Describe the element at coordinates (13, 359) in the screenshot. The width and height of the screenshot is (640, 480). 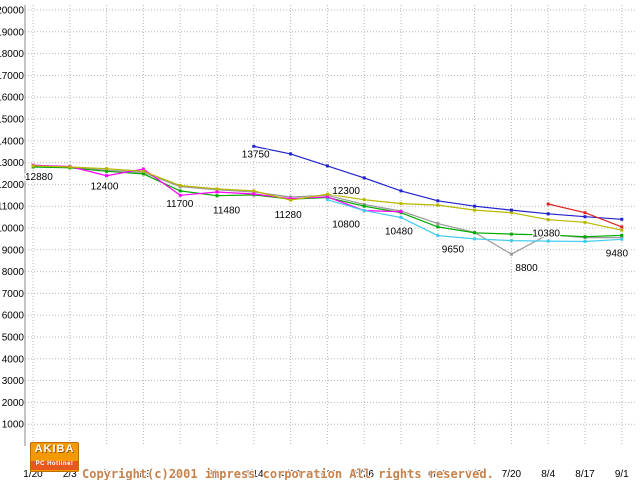
I see `y-tick-label: 4000` at that location.